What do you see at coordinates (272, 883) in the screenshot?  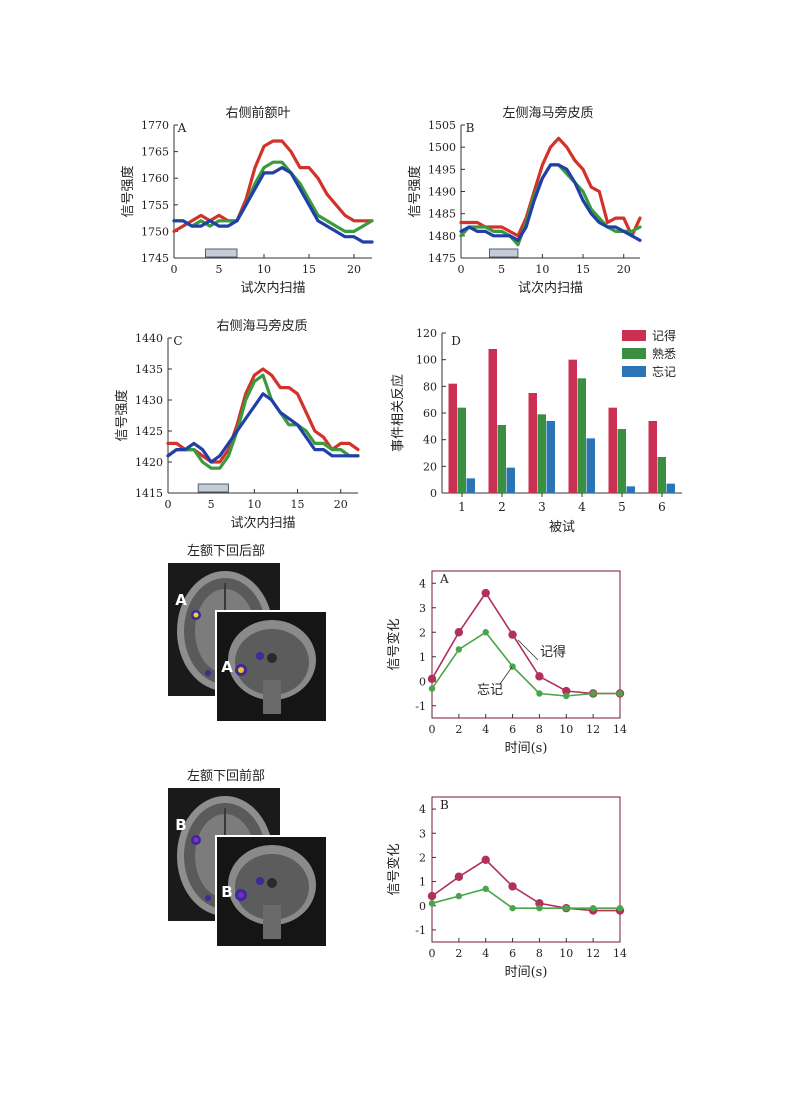 I see `coronal-ventricle` at bounding box center [272, 883].